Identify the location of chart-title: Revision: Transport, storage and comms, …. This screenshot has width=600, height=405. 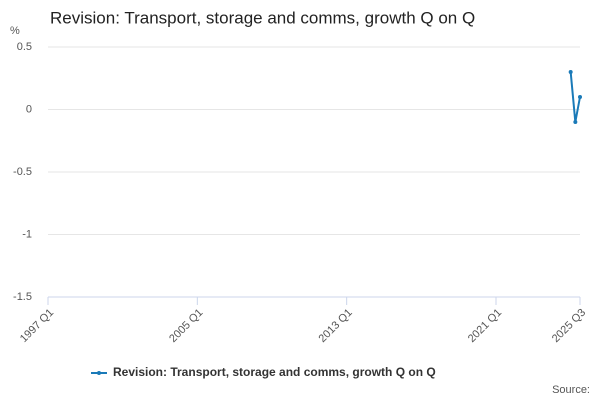
(262, 17).